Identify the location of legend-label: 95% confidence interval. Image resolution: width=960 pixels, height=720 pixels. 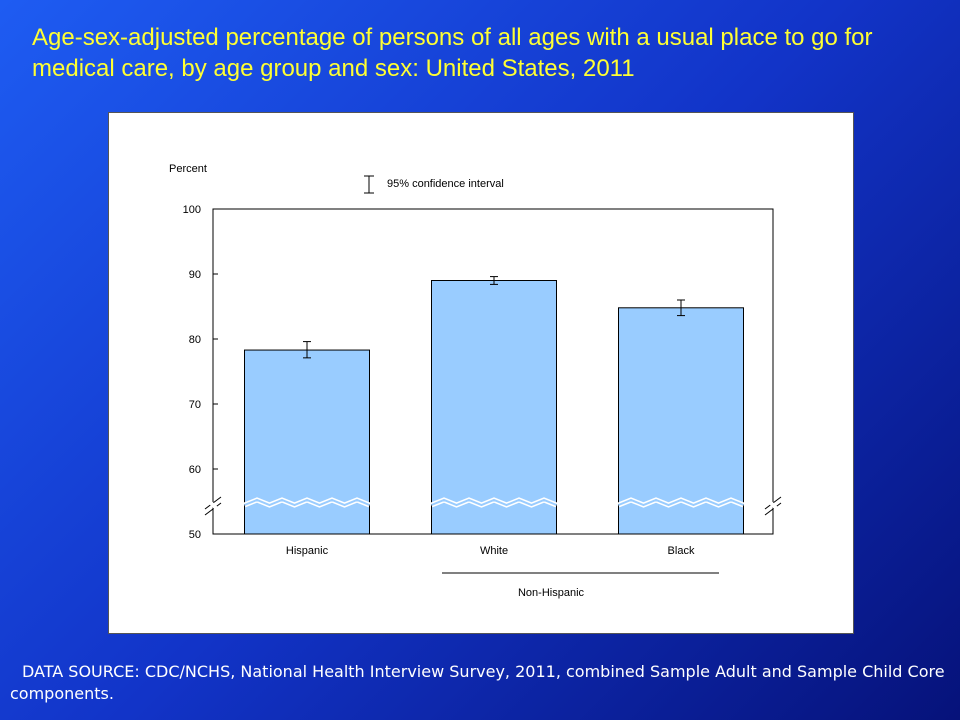
(445, 184).